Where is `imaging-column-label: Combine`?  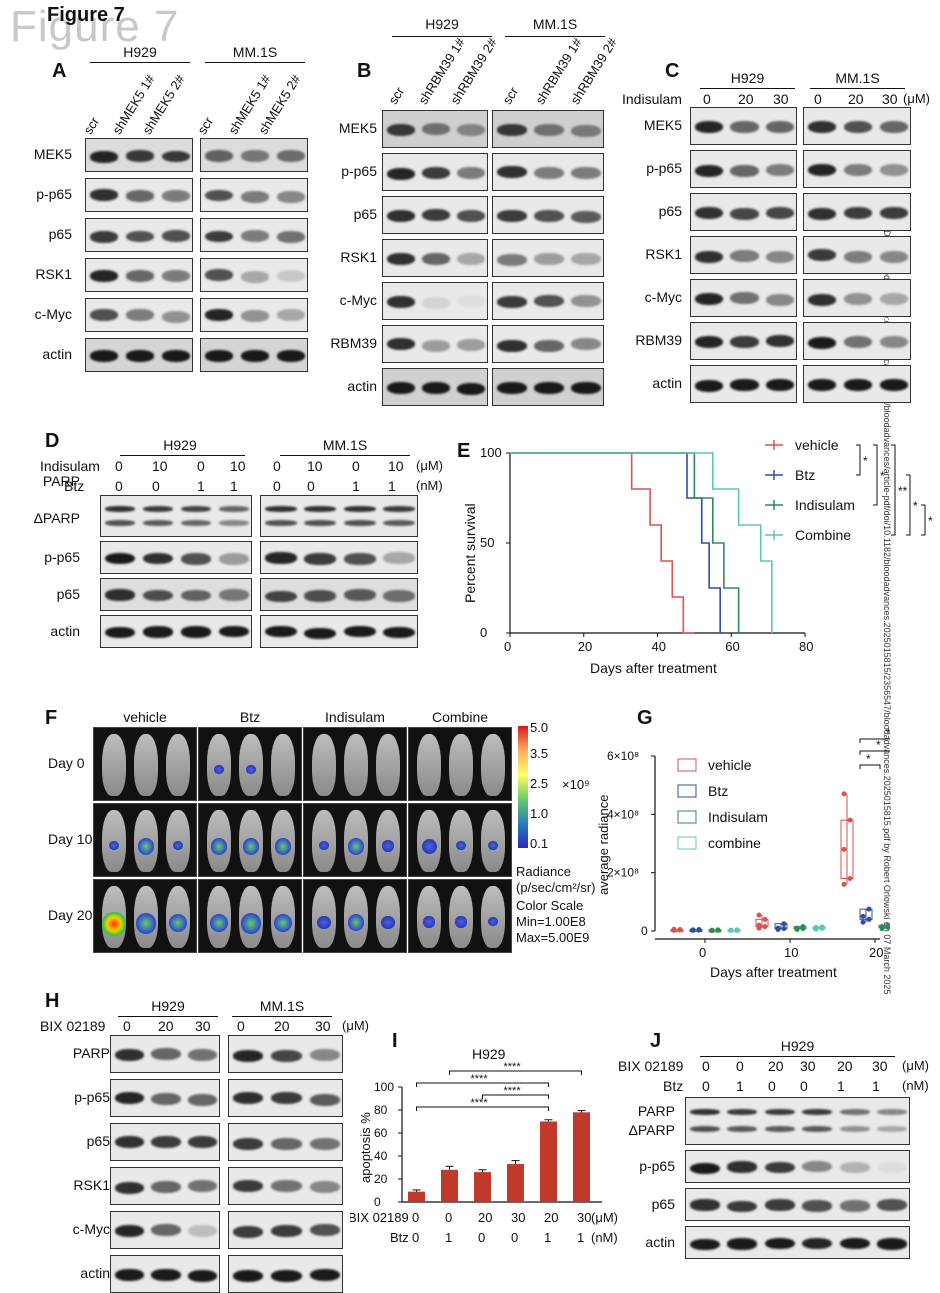 imaging-column-label: Combine is located at coordinates (460, 717).